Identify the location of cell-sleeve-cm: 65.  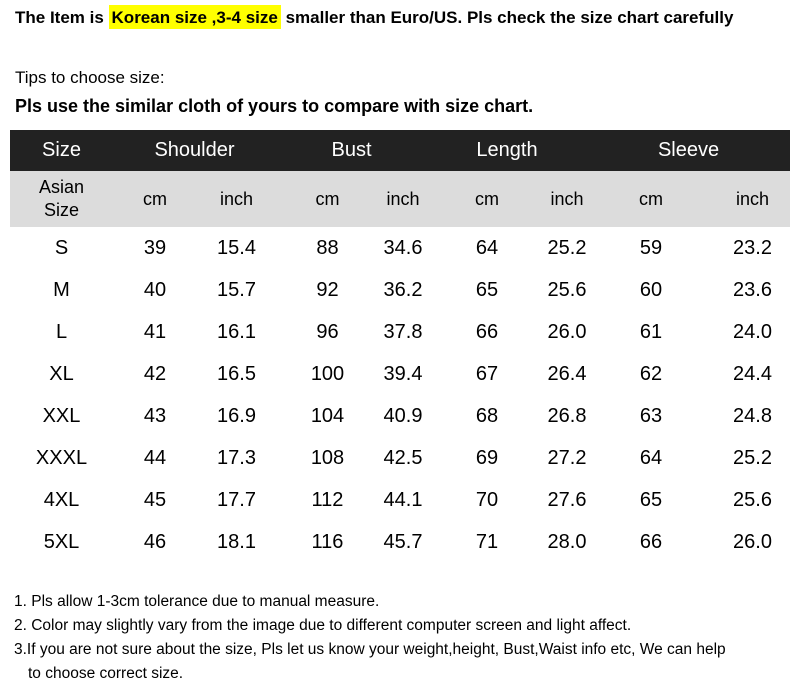
(651, 499).